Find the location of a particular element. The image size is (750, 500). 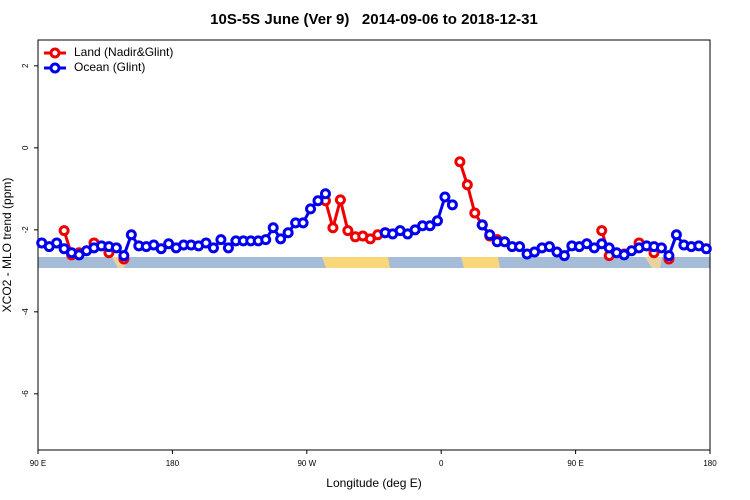

x-tick-label: 0 is located at coordinates (441, 463).